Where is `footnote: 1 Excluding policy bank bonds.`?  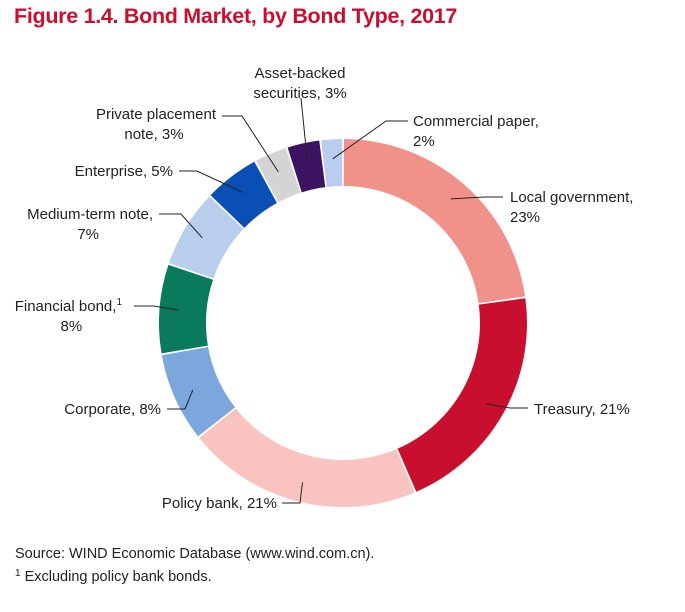 footnote: 1 Excluding policy bank bonds. is located at coordinates (194, 575).